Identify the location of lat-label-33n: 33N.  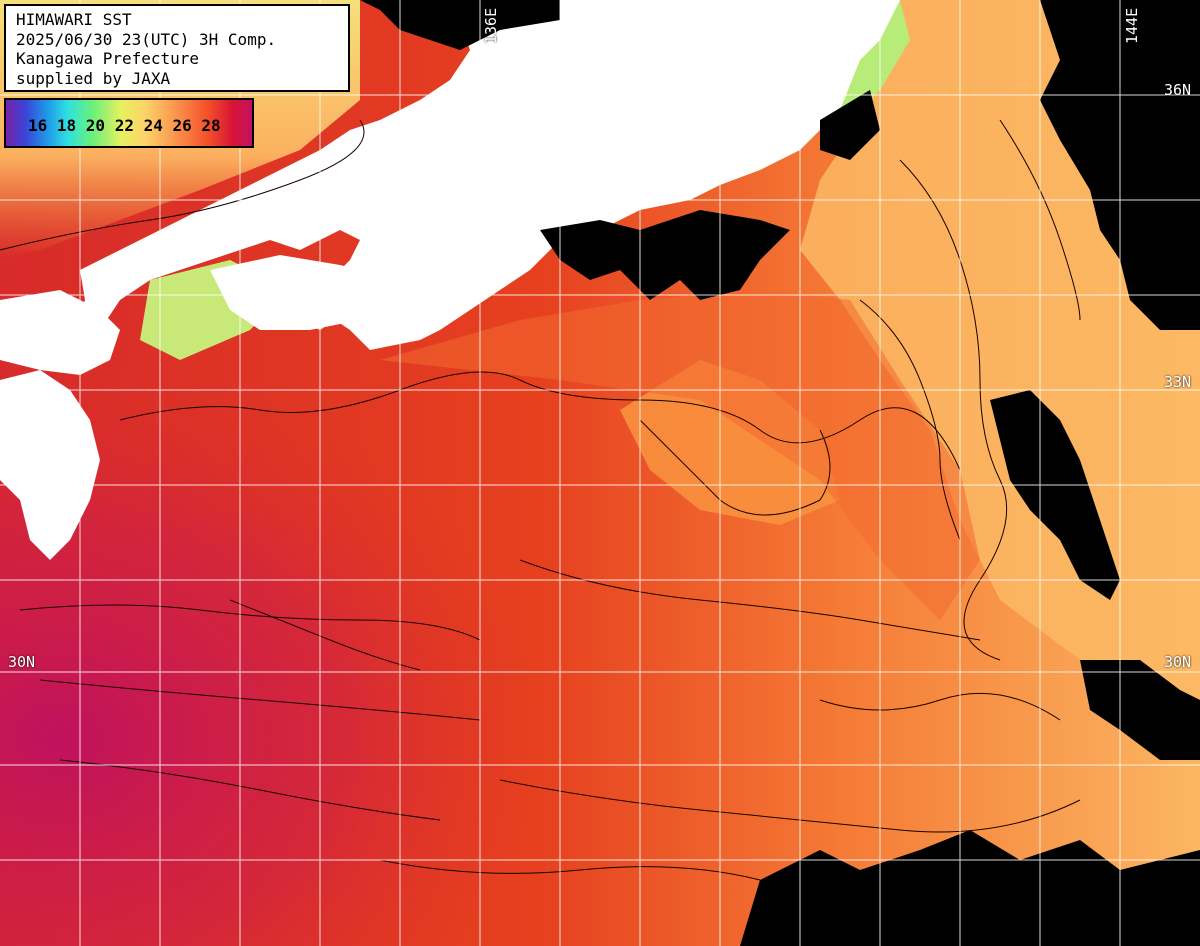
(1178, 382).